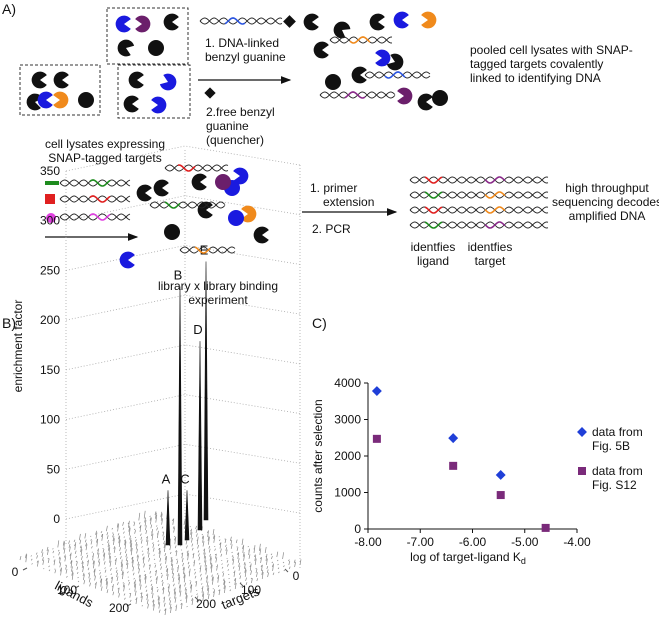 Image resolution: width=659 pixels, height=624 pixels. Describe the element at coordinates (473, 542) in the screenshot. I see `x-tick-label: -6.00` at that location.